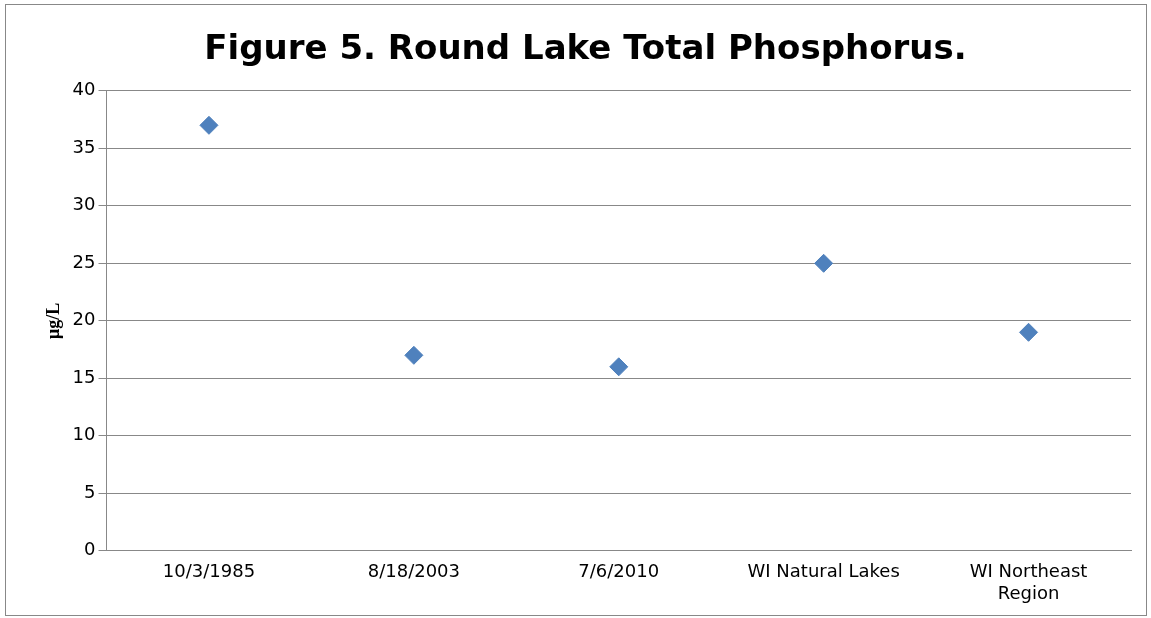 The width and height of the screenshot is (1151, 618). I want to click on chart-title: Figure 5. Round Lake Total Phosphorus., so click(585, 47).